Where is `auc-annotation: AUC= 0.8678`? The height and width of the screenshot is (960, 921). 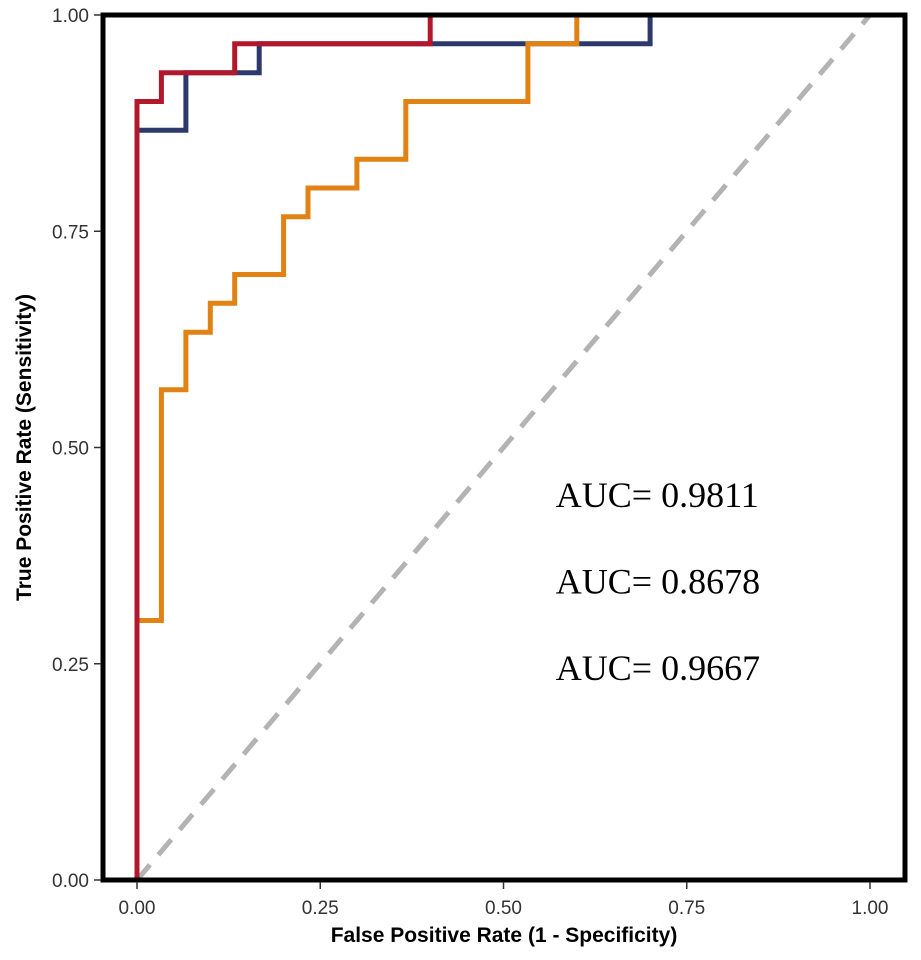
auc-annotation: AUC= 0.8678 is located at coordinates (658, 582).